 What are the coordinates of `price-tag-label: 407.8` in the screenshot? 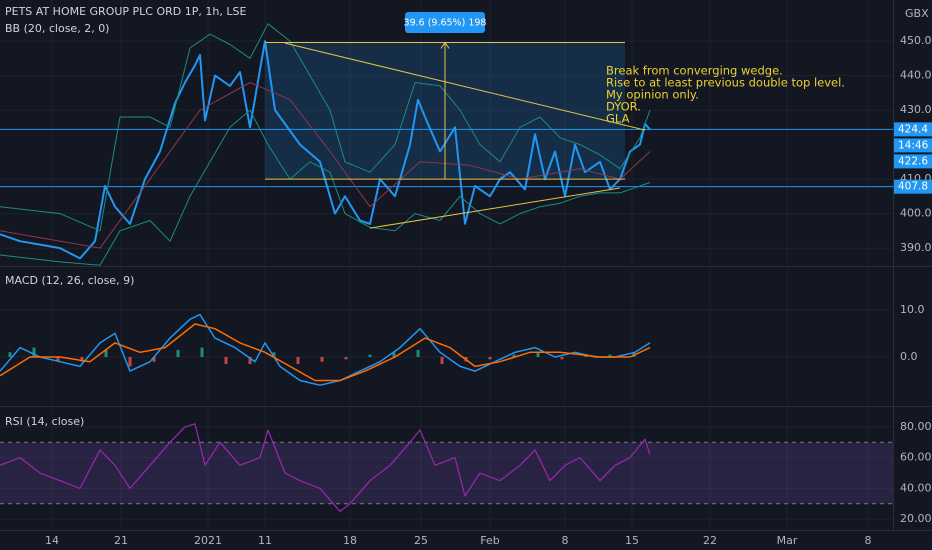 It's located at (913, 187).